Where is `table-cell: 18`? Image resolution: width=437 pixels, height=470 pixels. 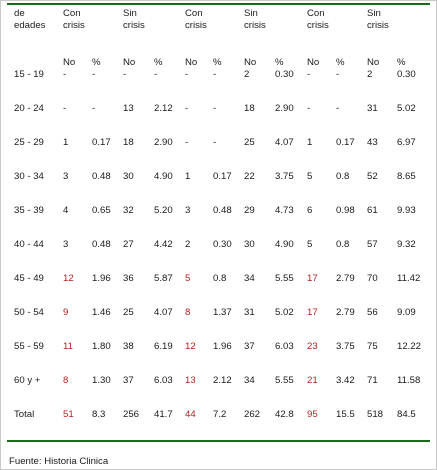 table-cell: 18 is located at coordinates (249, 108).